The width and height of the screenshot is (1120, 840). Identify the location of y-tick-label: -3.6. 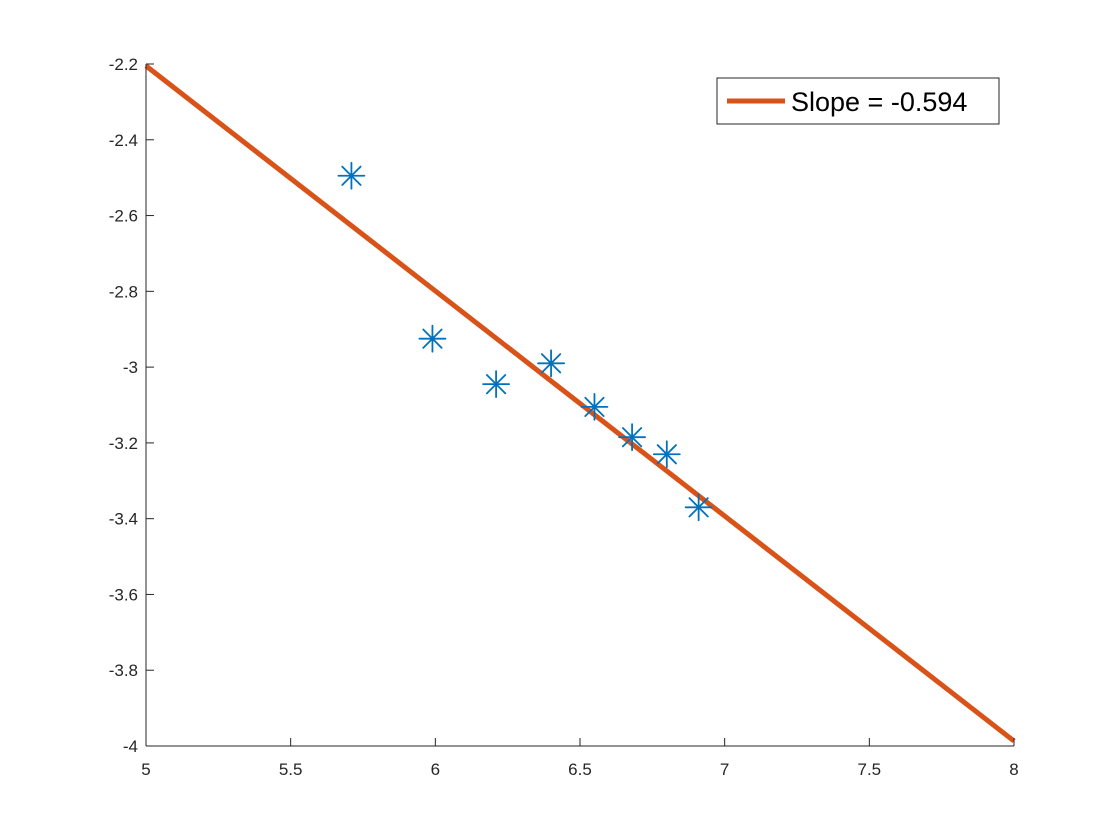
(123, 594).